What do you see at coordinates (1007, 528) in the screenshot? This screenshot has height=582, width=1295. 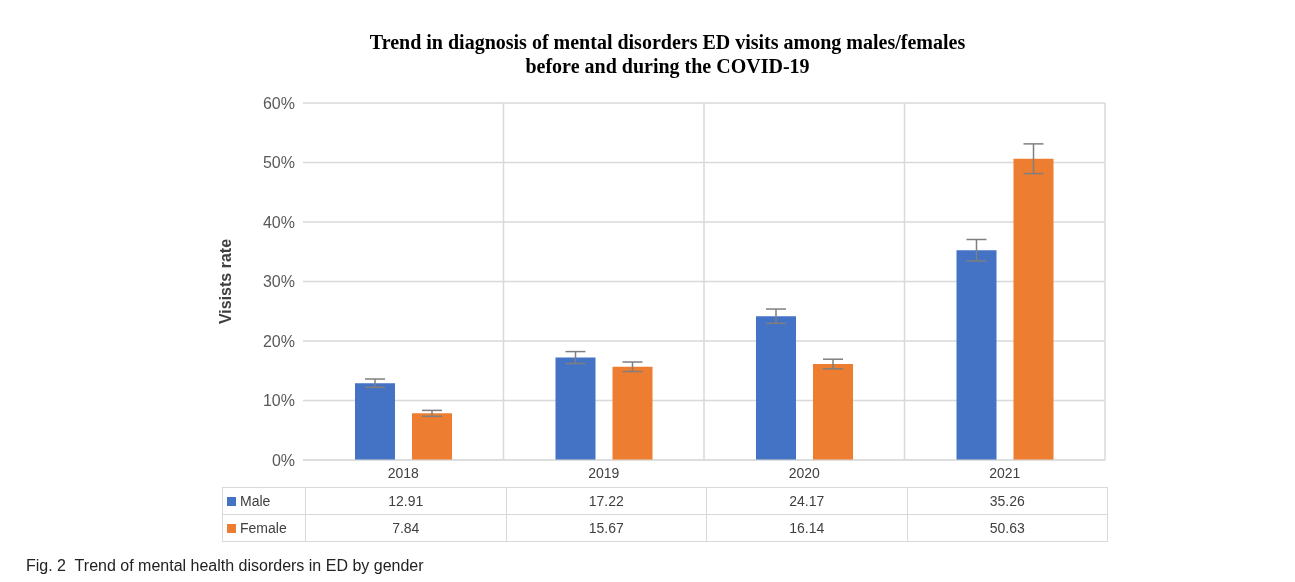 I see `data-label: 50.63` at bounding box center [1007, 528].